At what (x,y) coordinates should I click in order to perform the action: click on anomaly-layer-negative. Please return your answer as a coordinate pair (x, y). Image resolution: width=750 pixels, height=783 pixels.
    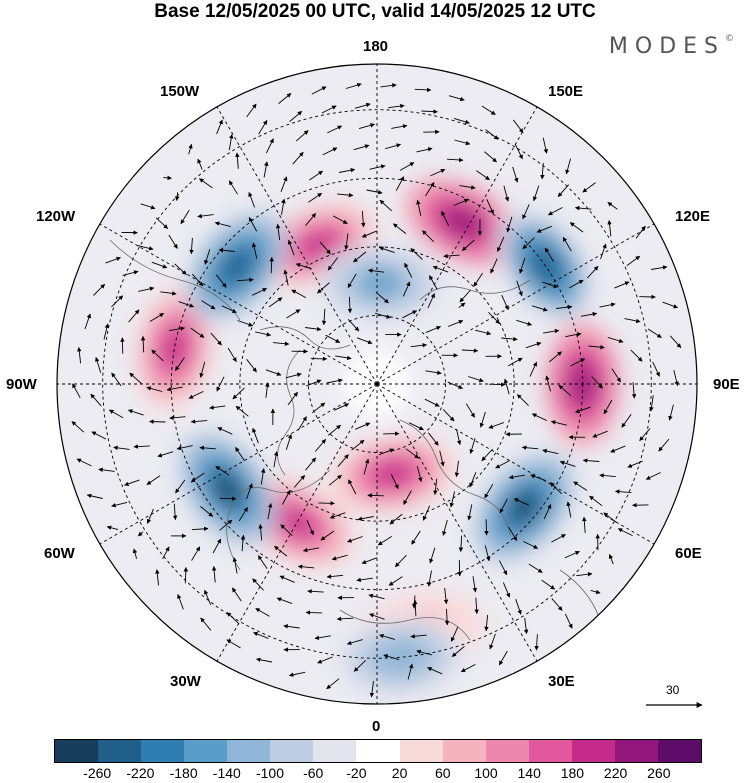
    Looking at the image, I should click on (237, 266).